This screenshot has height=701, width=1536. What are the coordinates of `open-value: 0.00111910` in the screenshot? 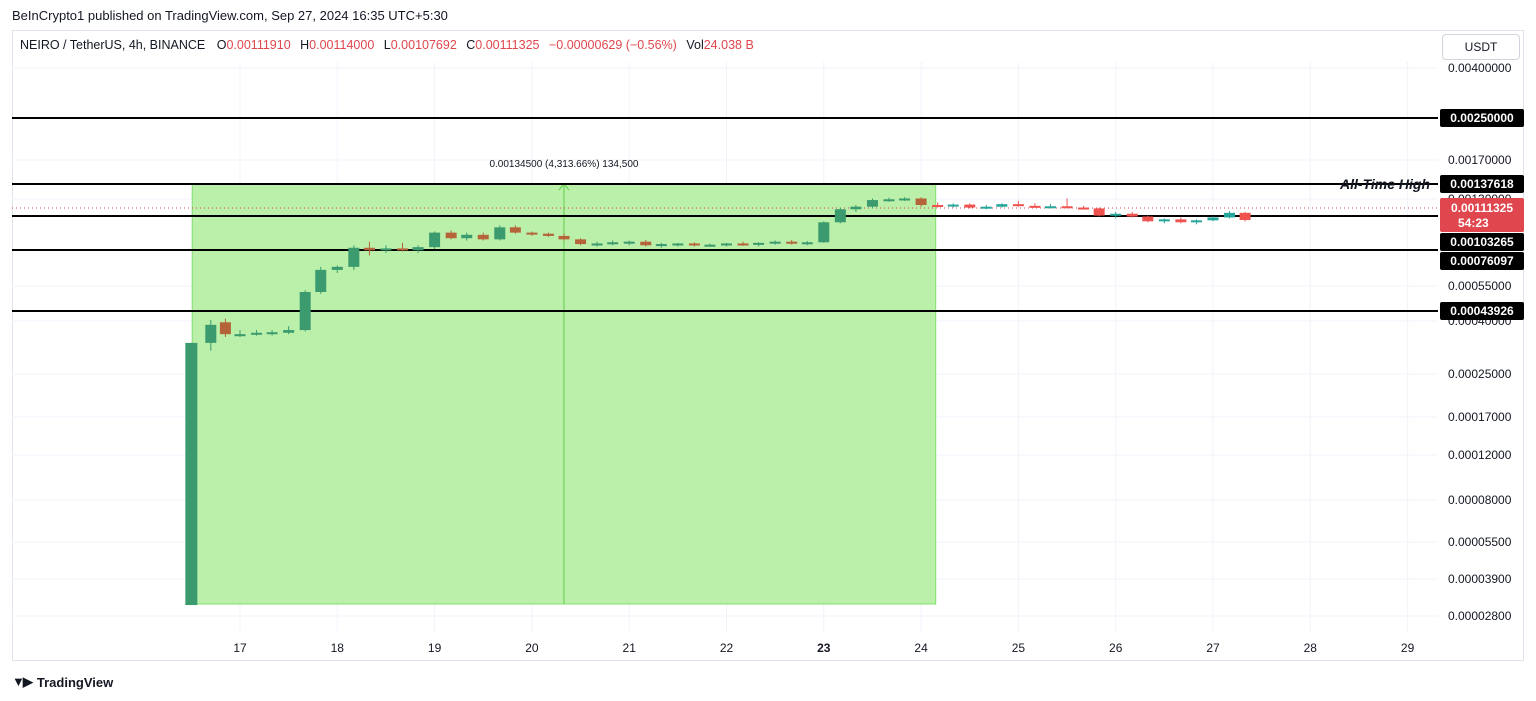 It's located at (258, 45).